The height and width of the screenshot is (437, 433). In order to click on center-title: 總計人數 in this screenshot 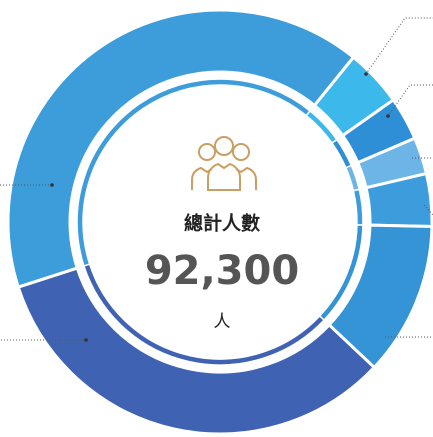, I will do `click(222, 223)`.